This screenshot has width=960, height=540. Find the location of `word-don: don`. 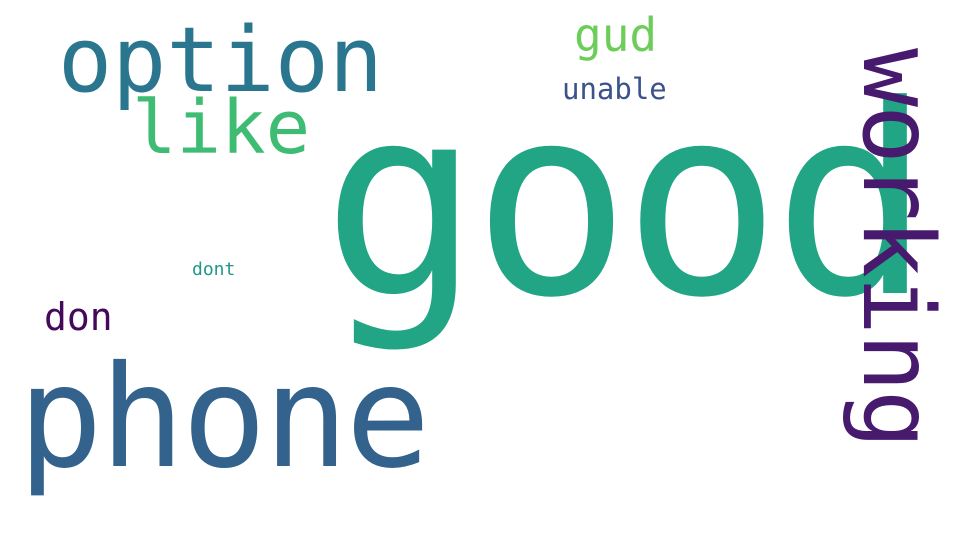

word-don: don is located at coordinates (78, 317).